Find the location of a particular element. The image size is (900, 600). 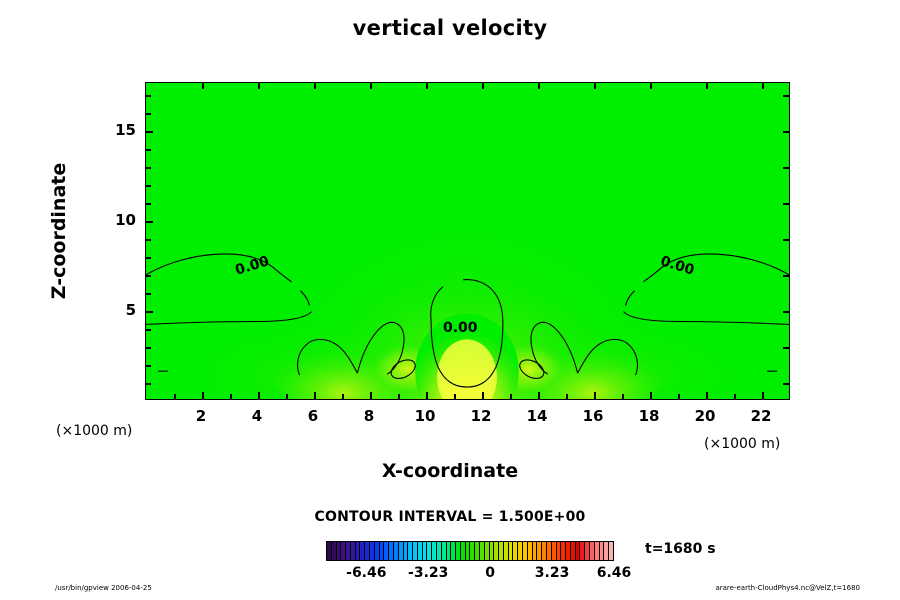

colorbar-tick--3.23: -3.23 is located at coordinates (428, 573).